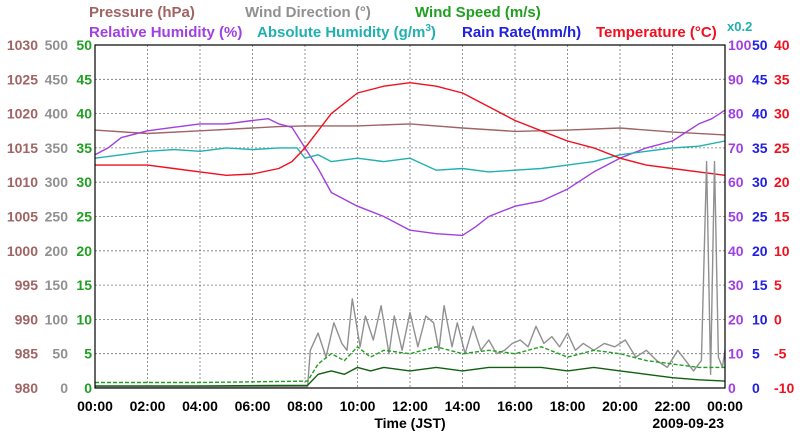  I want to click on legend-label: Absolute Humidity (g/m3), so click(346, 32).